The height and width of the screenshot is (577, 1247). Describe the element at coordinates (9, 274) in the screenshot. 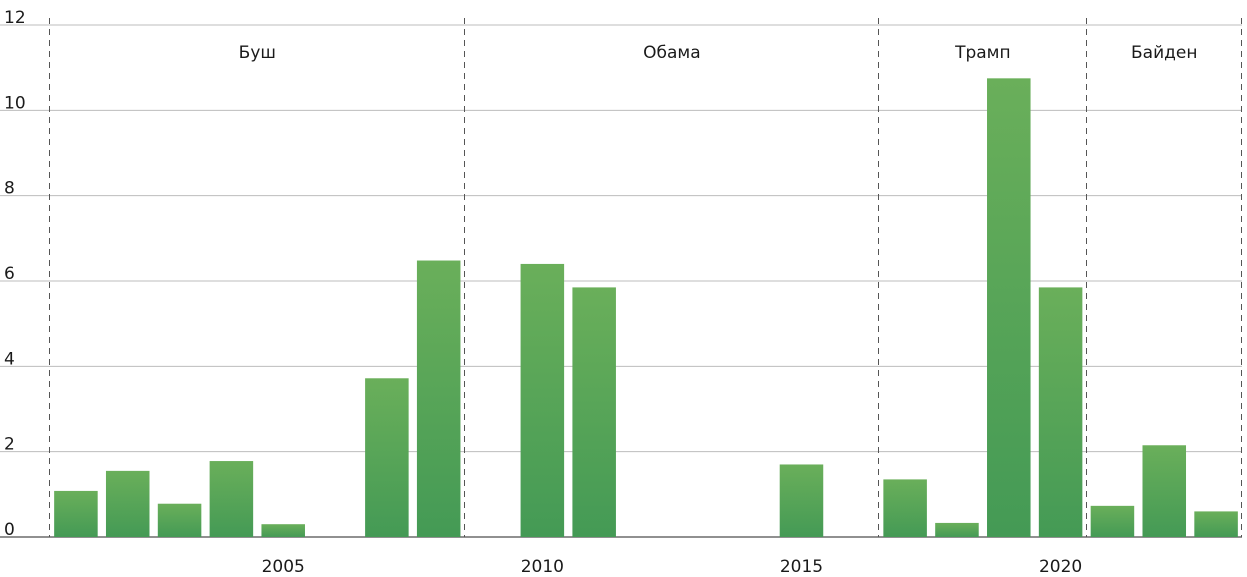

I see `y-tick-label: 6` at that location.